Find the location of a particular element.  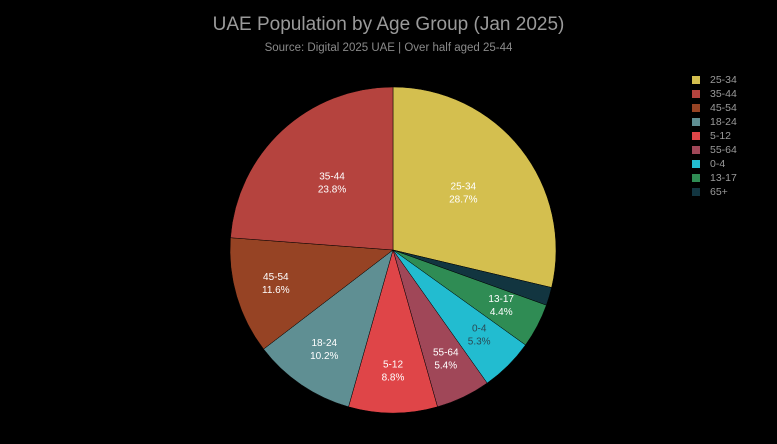

legend-label: 35-44 is located at coordinates (723, 94).